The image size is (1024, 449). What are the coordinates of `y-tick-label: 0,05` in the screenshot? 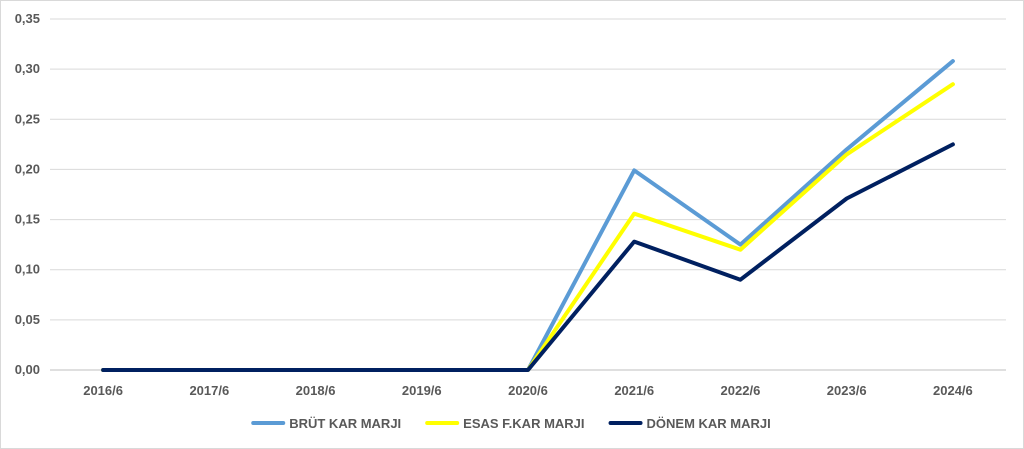 It's located at (27, 319).